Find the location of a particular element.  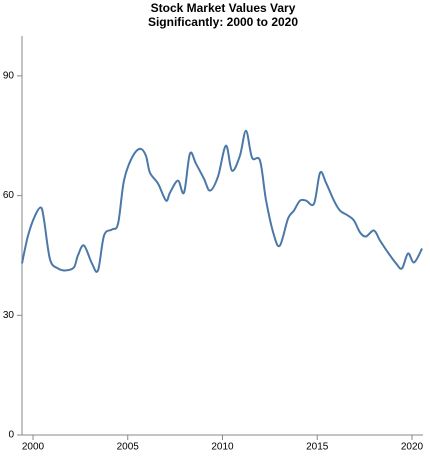

y-tick-label: 30 is located at coordinates (9, 315).